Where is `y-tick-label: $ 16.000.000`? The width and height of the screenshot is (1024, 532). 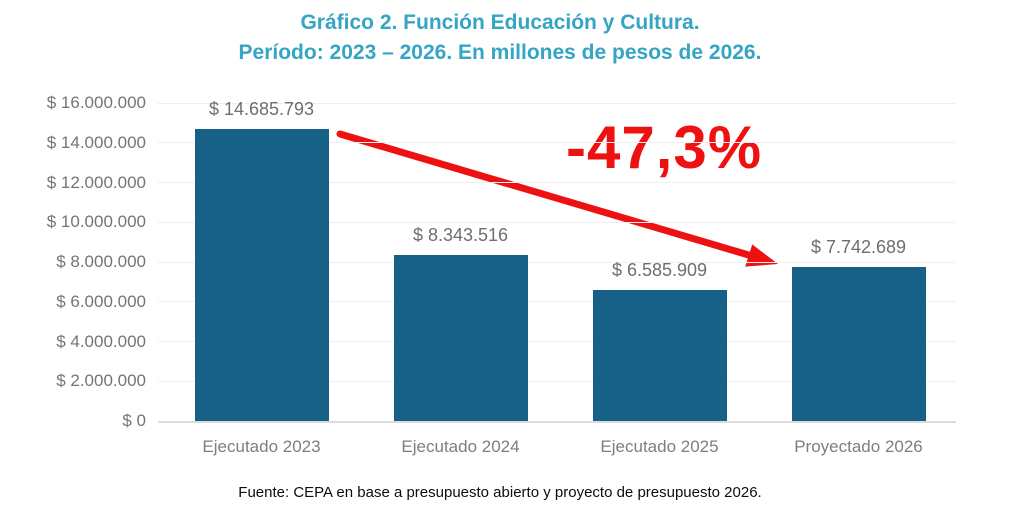 y-tick-label: $ 16.000.000 is located at coordinates (96, 102).